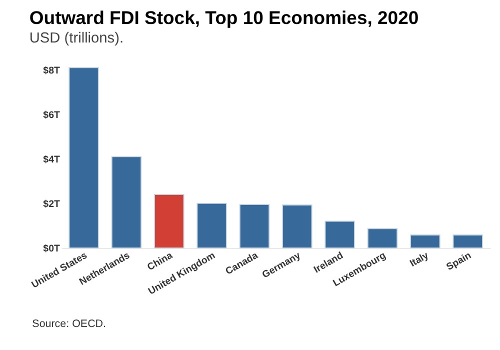 The image size is (500, 350). Describe the element at coordinates (76, 38) in the screenshot. I see `chart-subtitle: USD (trillions).` at that location.